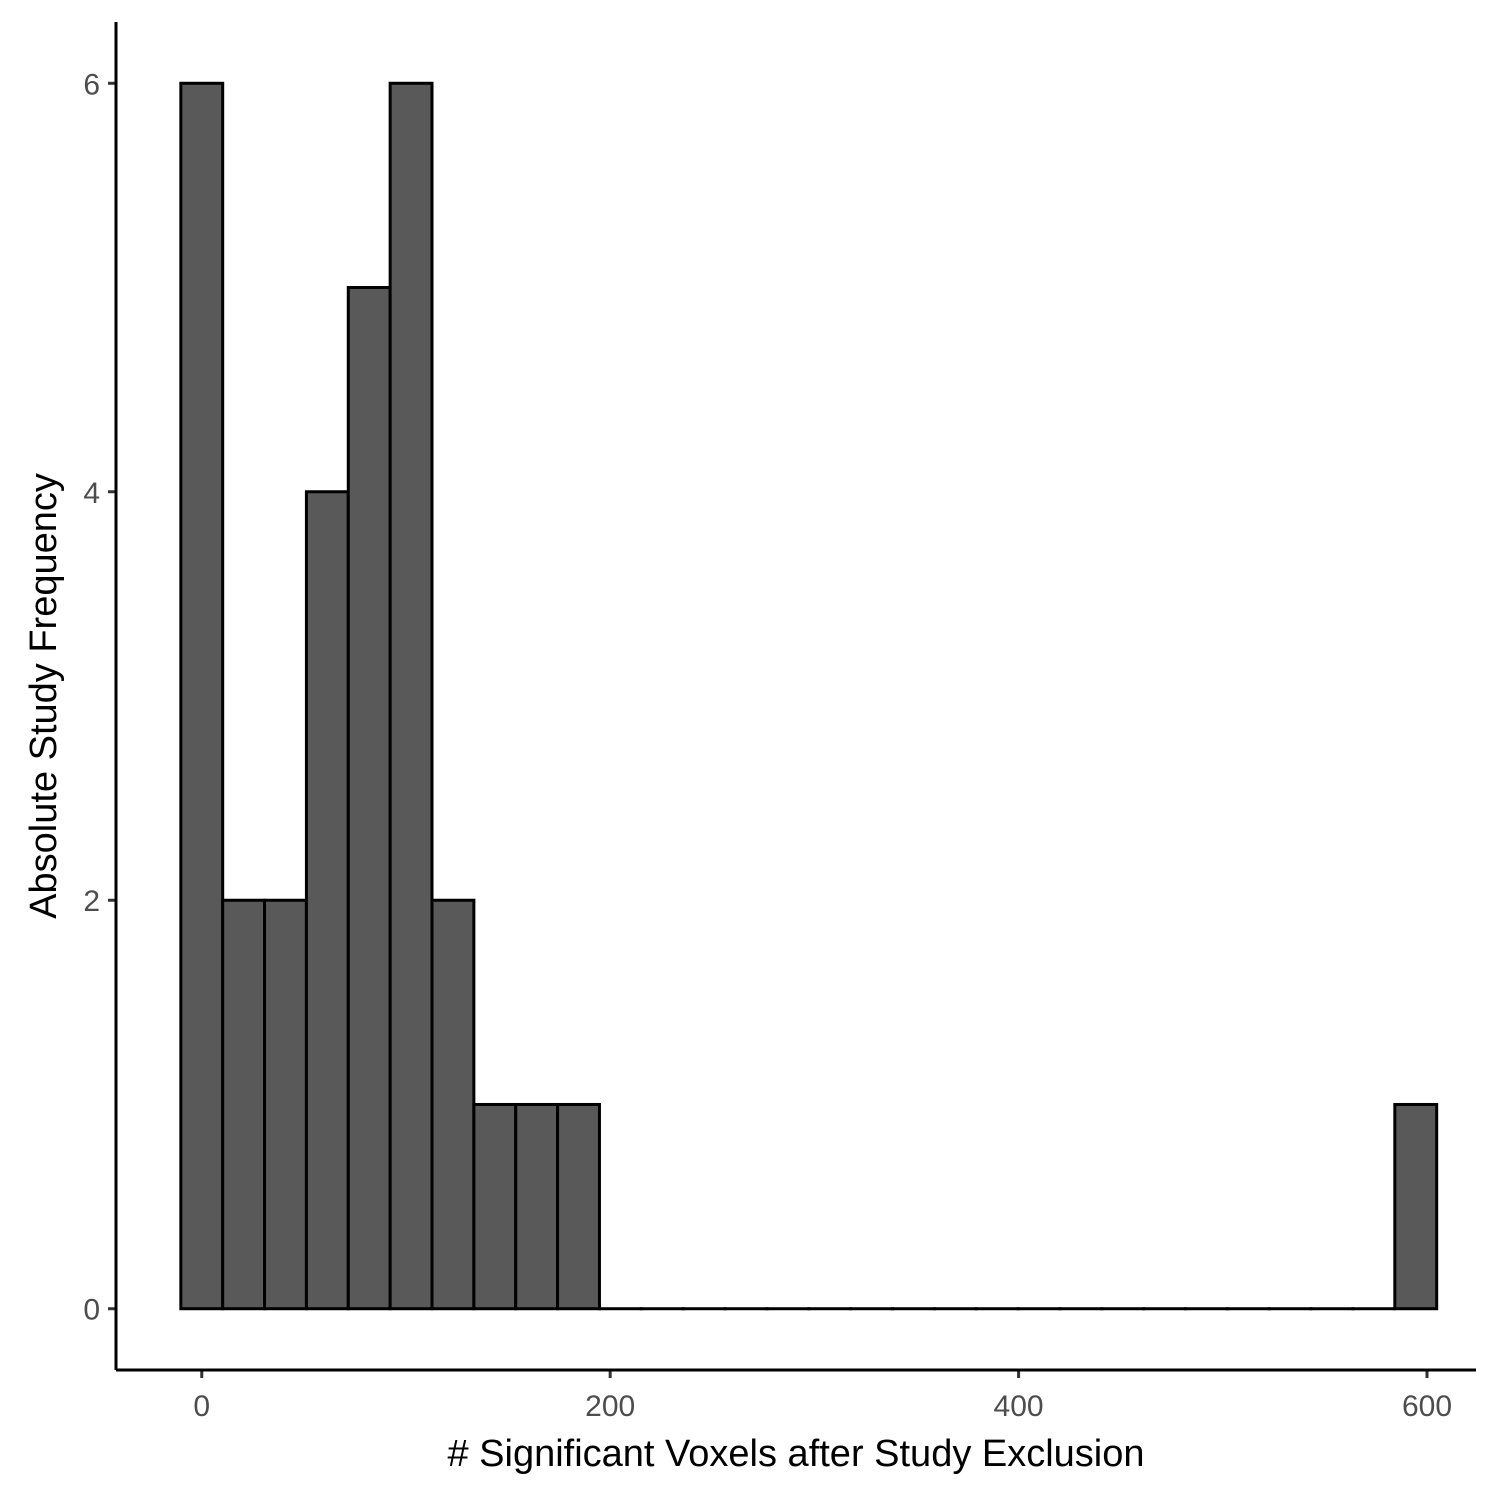 Image resolution: width=1500 pixels, height=1500 pixels. What do you see at coordinates (610, 1406) in the screenshot?
I see `x-tick-label: 200` at bounding box center [610, 1406].